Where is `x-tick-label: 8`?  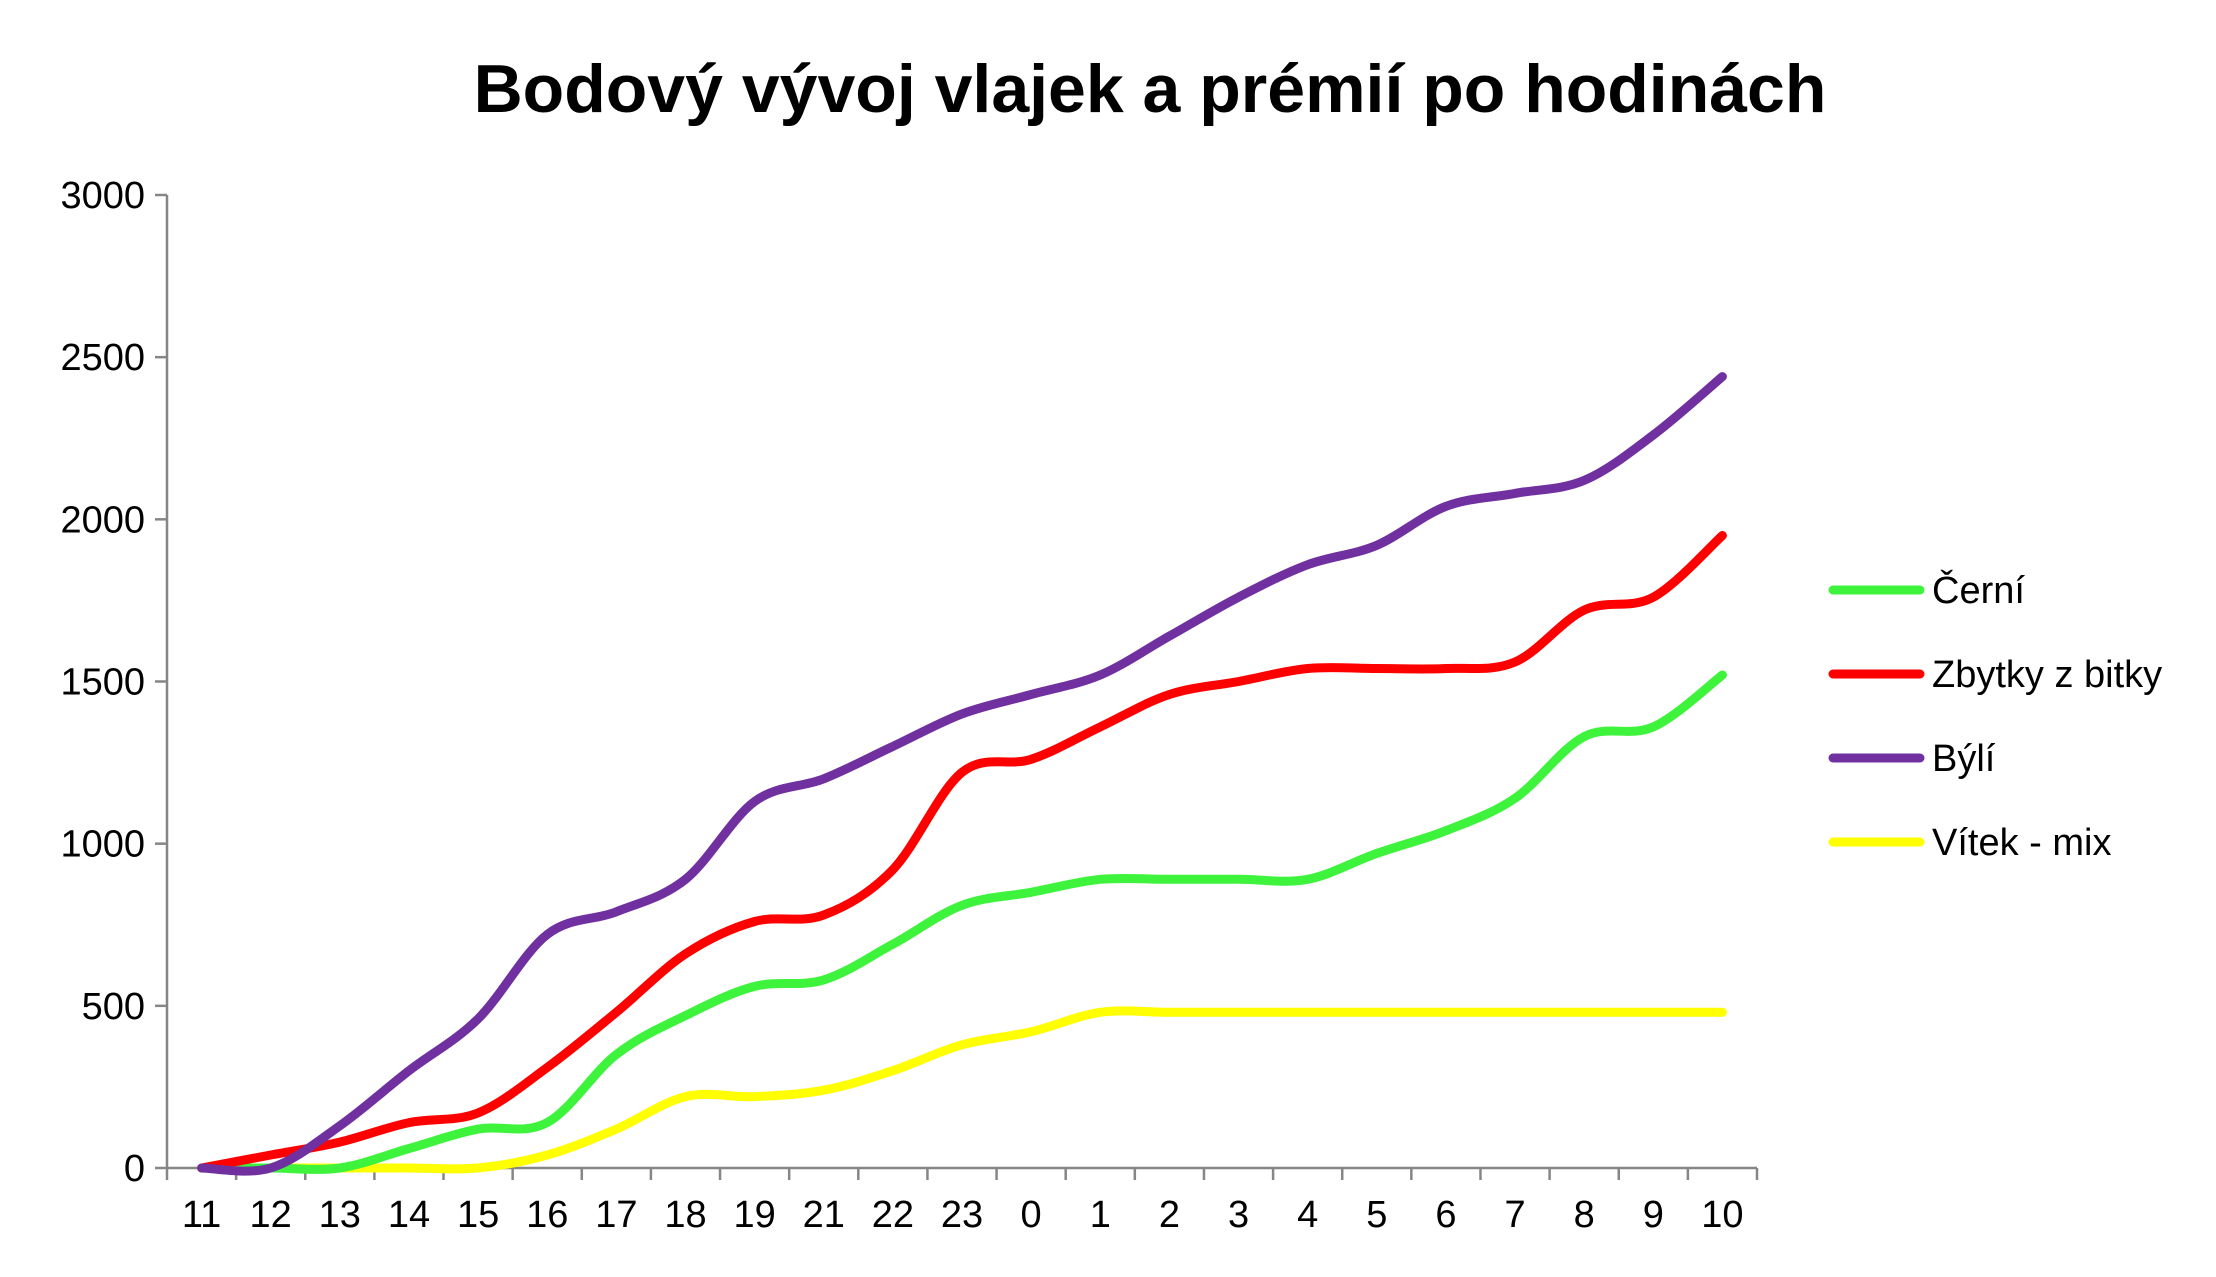 x-tick-label: 8 is located at coordinates (1584, 1215).